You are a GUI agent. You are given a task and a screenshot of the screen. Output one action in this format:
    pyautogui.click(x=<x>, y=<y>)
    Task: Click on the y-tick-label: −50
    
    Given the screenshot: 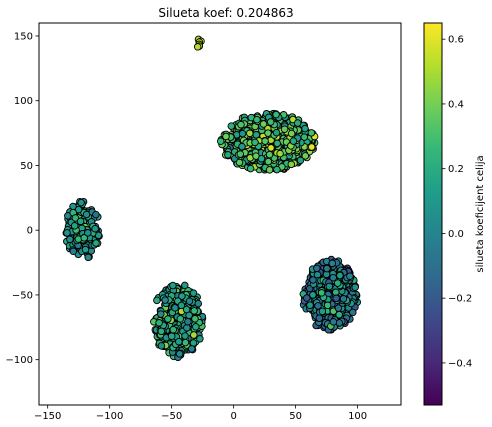 What is the action you would take?
    pyautogui.click(x=22, y=295)
    